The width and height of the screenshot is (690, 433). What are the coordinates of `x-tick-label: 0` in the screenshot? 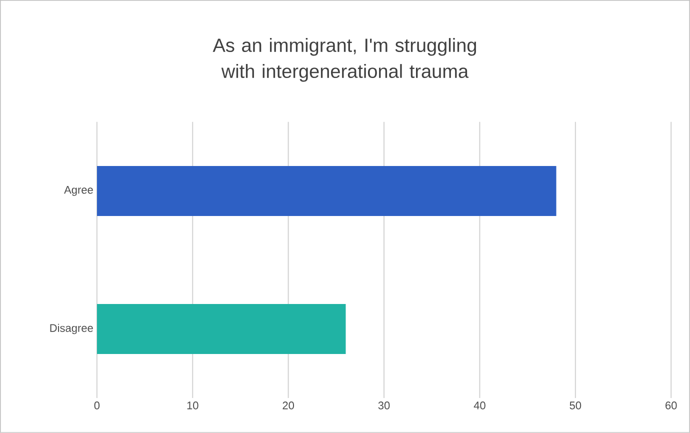 It's located at (97, 406).